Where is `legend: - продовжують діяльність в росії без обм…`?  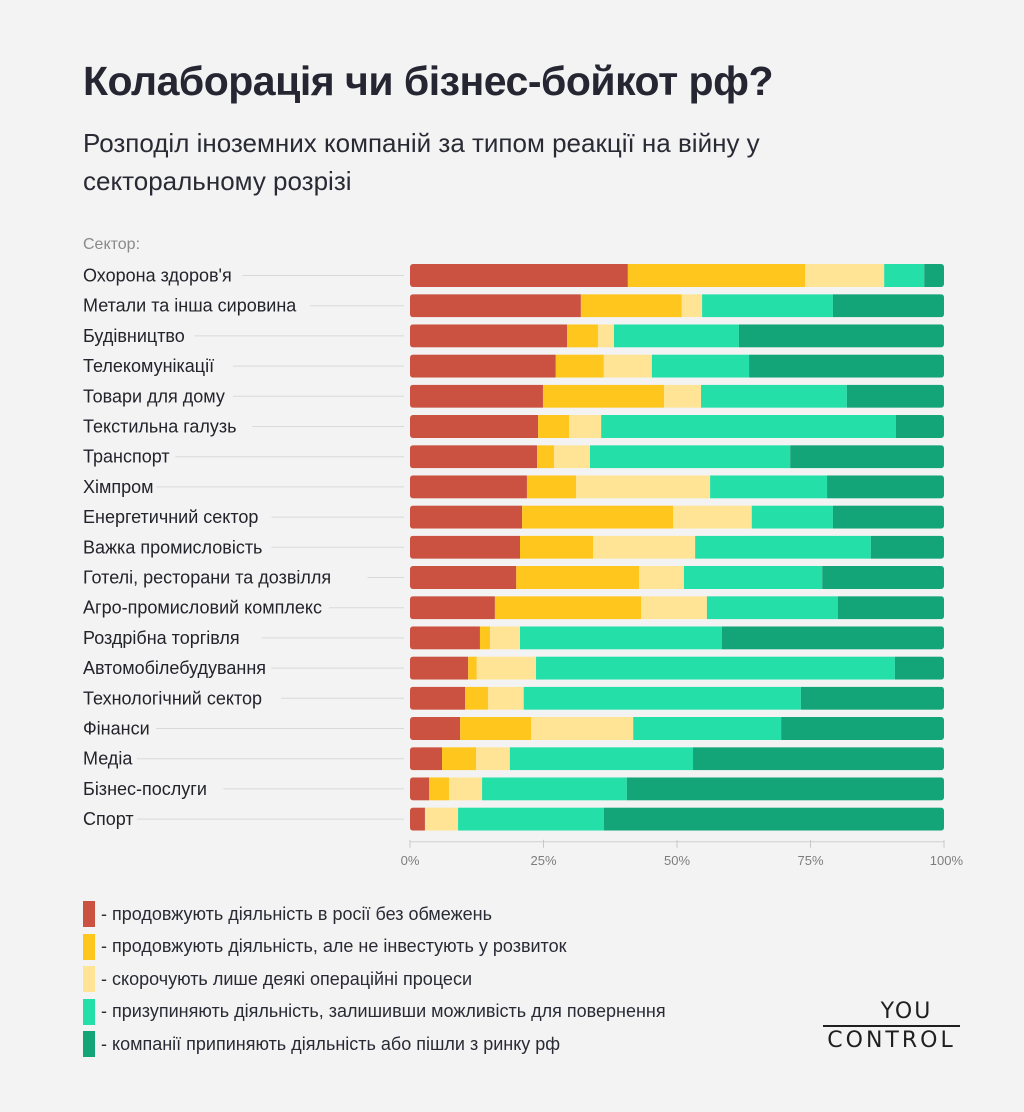 legend: - продовжують діяльність в росії без обм… is located at coordinates (374, 979).